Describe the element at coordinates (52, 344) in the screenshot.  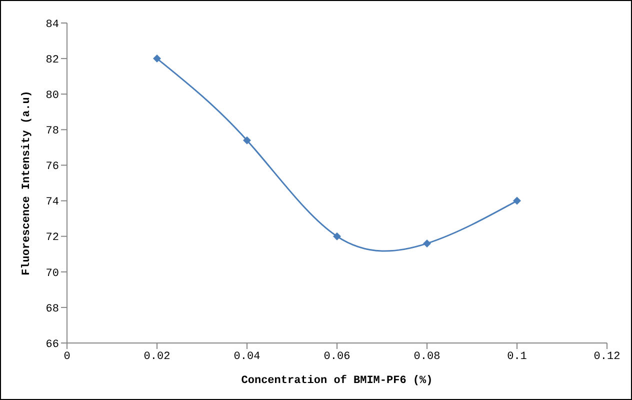
I see `y-tick-label: 66` at that location.